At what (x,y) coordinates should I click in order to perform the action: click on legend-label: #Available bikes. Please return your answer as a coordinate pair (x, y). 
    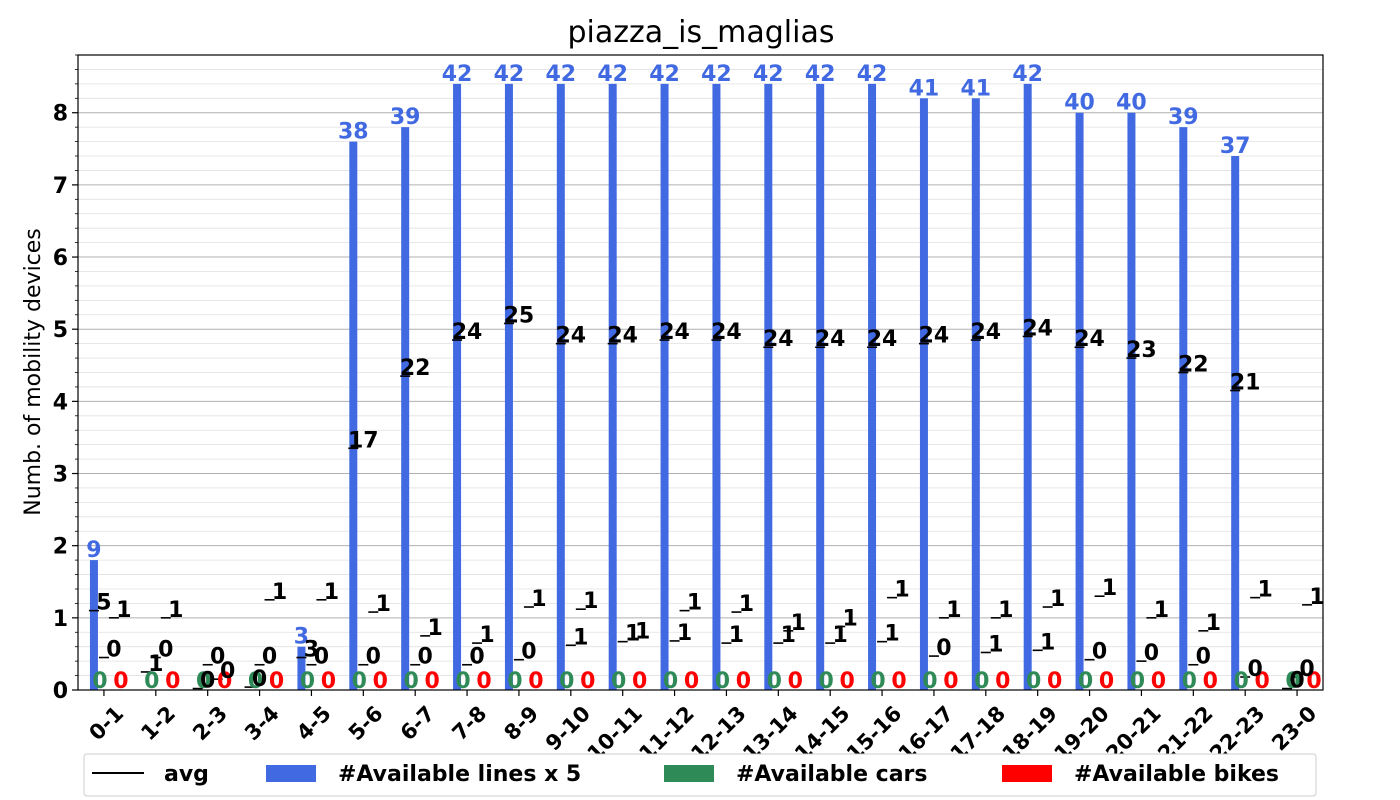
    Looking at the image, I should click on (1176, 774).